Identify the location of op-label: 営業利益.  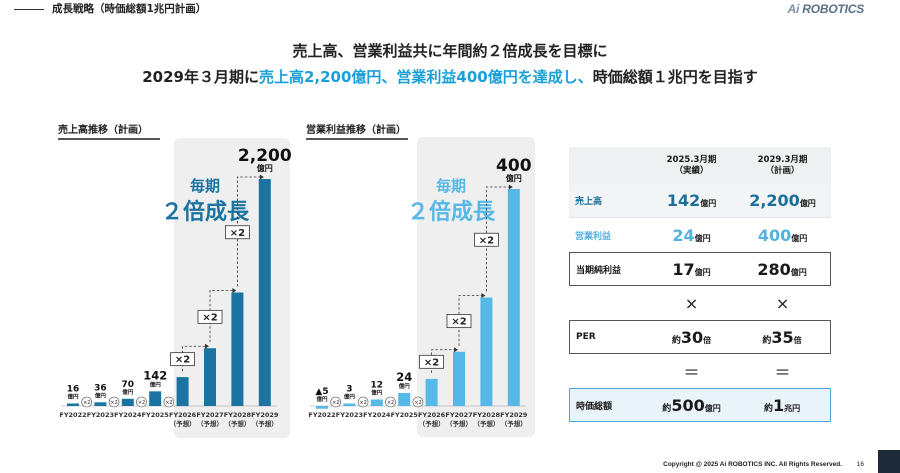
(593, 236).